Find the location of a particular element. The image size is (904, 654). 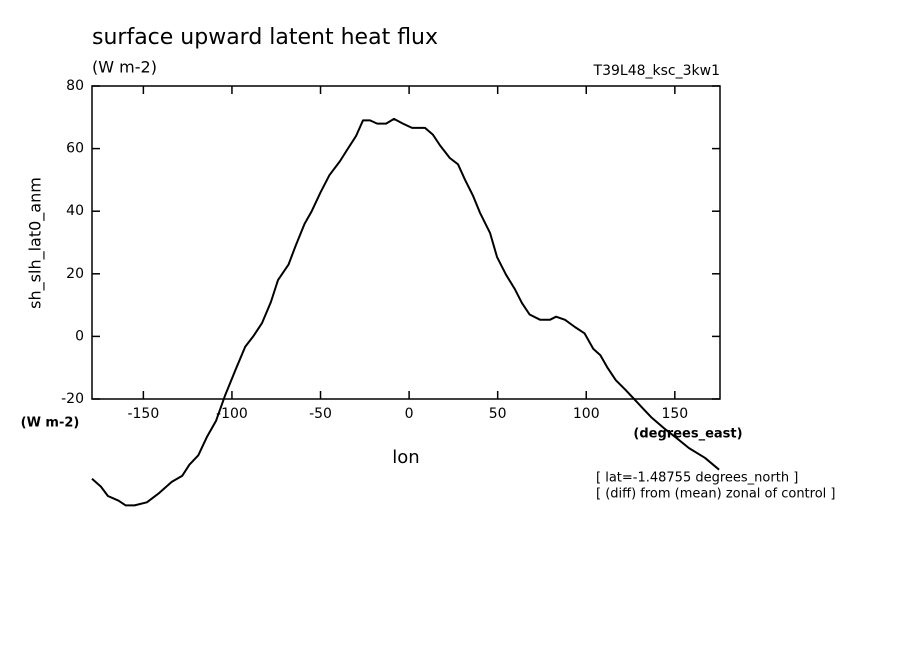

y-tick-label: 40 is located at coordinates (75, 211).